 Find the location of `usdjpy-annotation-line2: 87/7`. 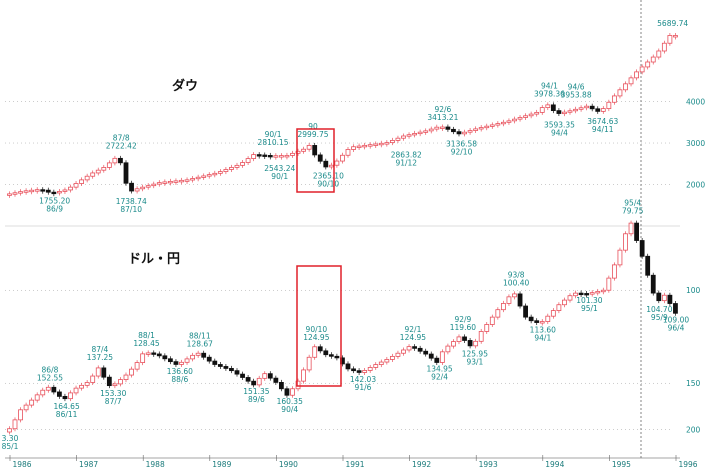

usdjpy-annotation-line2: 87/7 is located at coordinates (113, 401).